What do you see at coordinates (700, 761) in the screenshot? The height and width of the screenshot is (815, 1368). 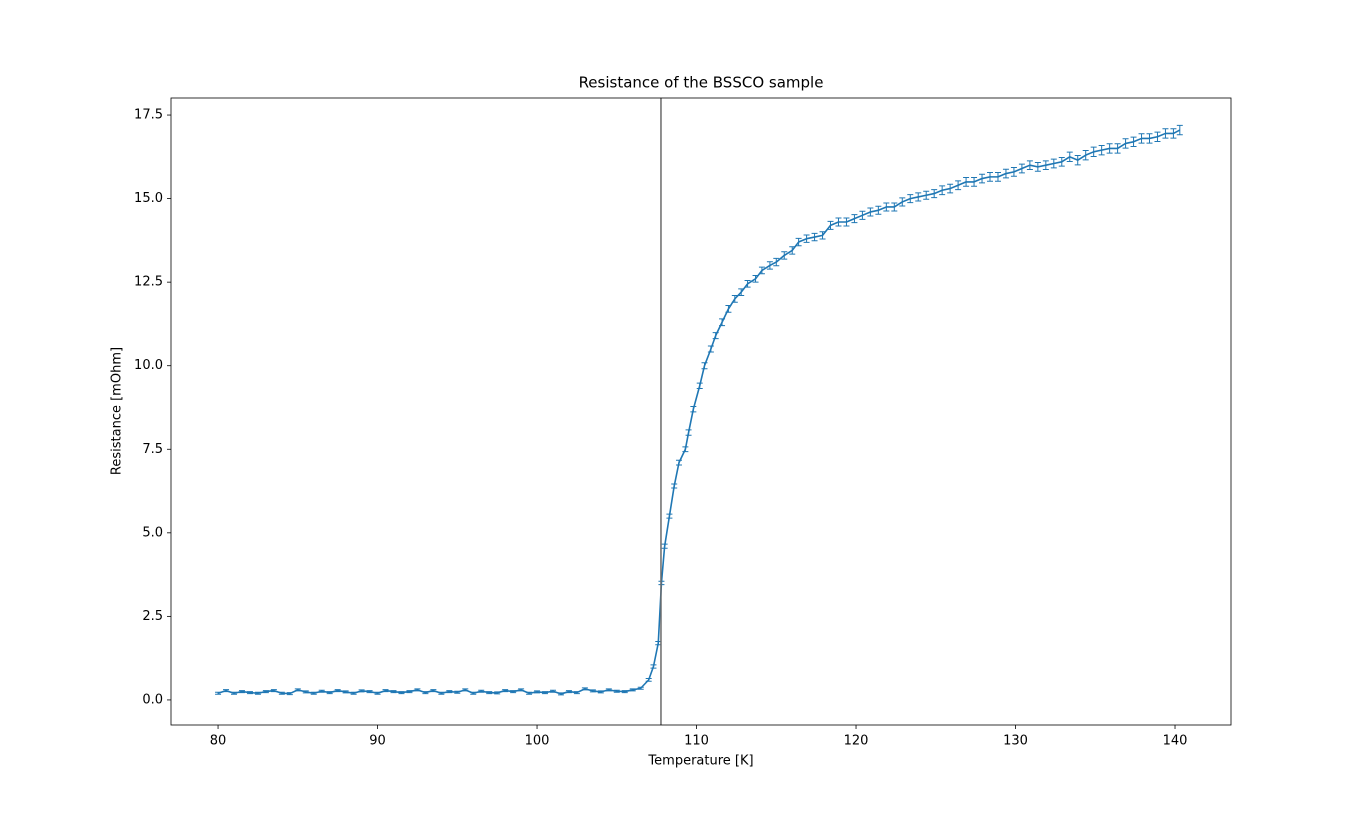 I see `x-axis-label: Temperature [K]` at bounding box center [700, 761].